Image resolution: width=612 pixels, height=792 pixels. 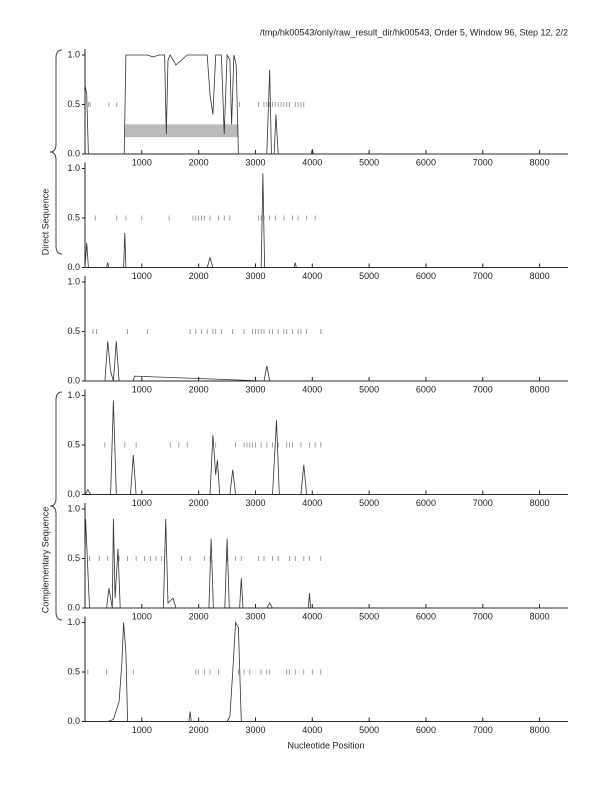 I want to click on highlight, so click(x=181, y=131).